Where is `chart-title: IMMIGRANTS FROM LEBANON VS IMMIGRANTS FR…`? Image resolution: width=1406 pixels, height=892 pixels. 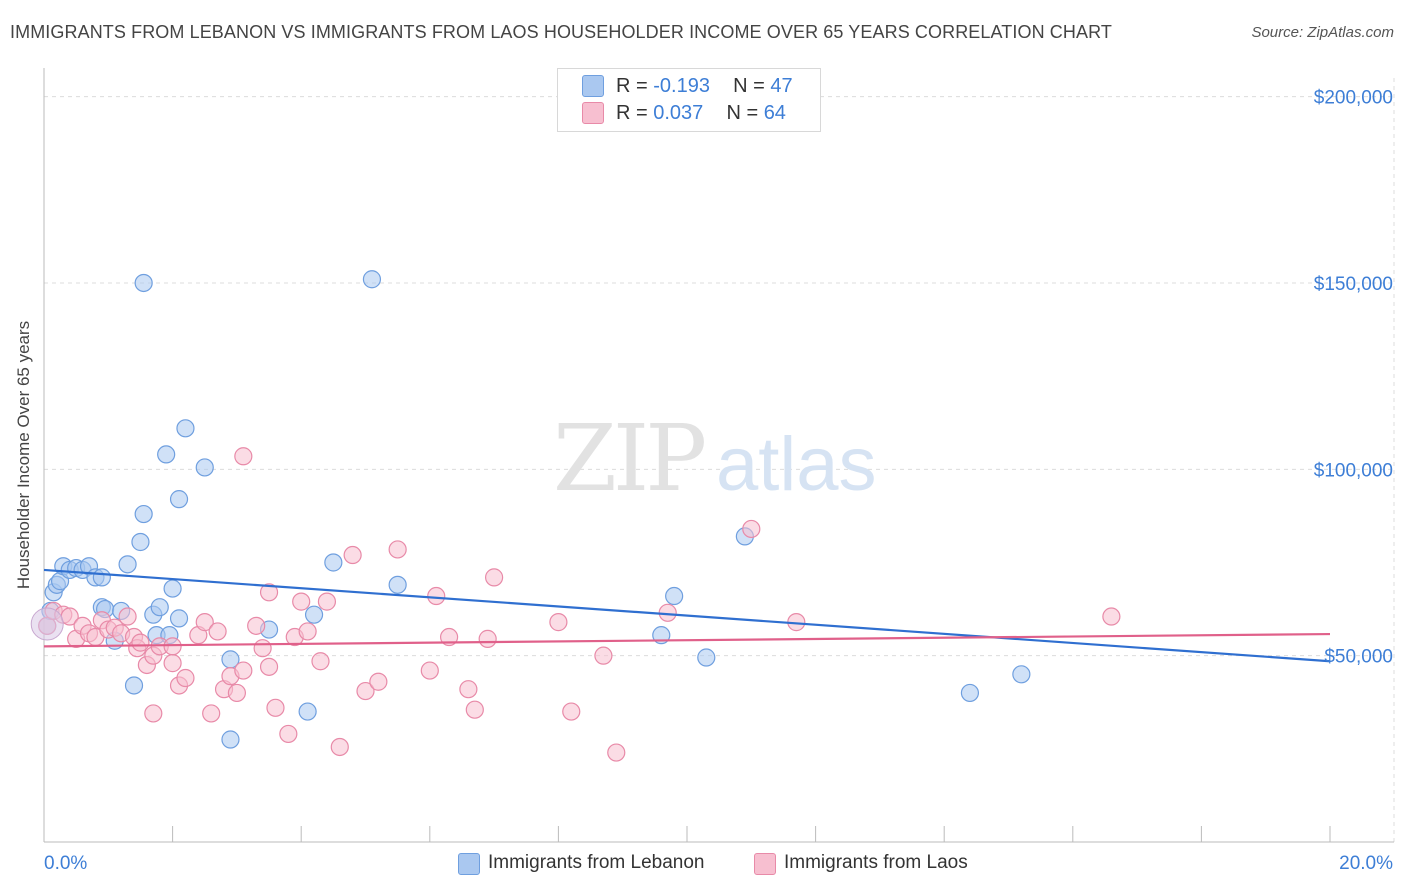
chart-title: IMMIGRANTS FROM LEBANON VS IMMIGRANTS FR… is located at coordinates (561, 32).